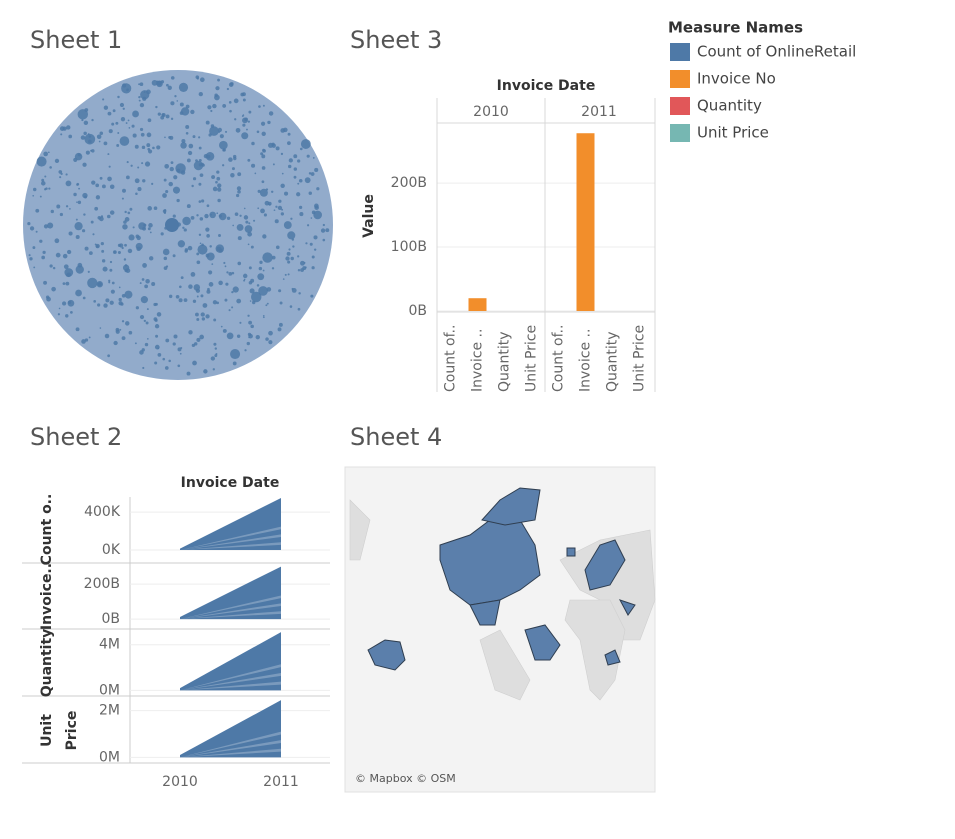 This screenshot has height=839, width=955. I want to click on y-tick-label: 100B, so click(409, 247).